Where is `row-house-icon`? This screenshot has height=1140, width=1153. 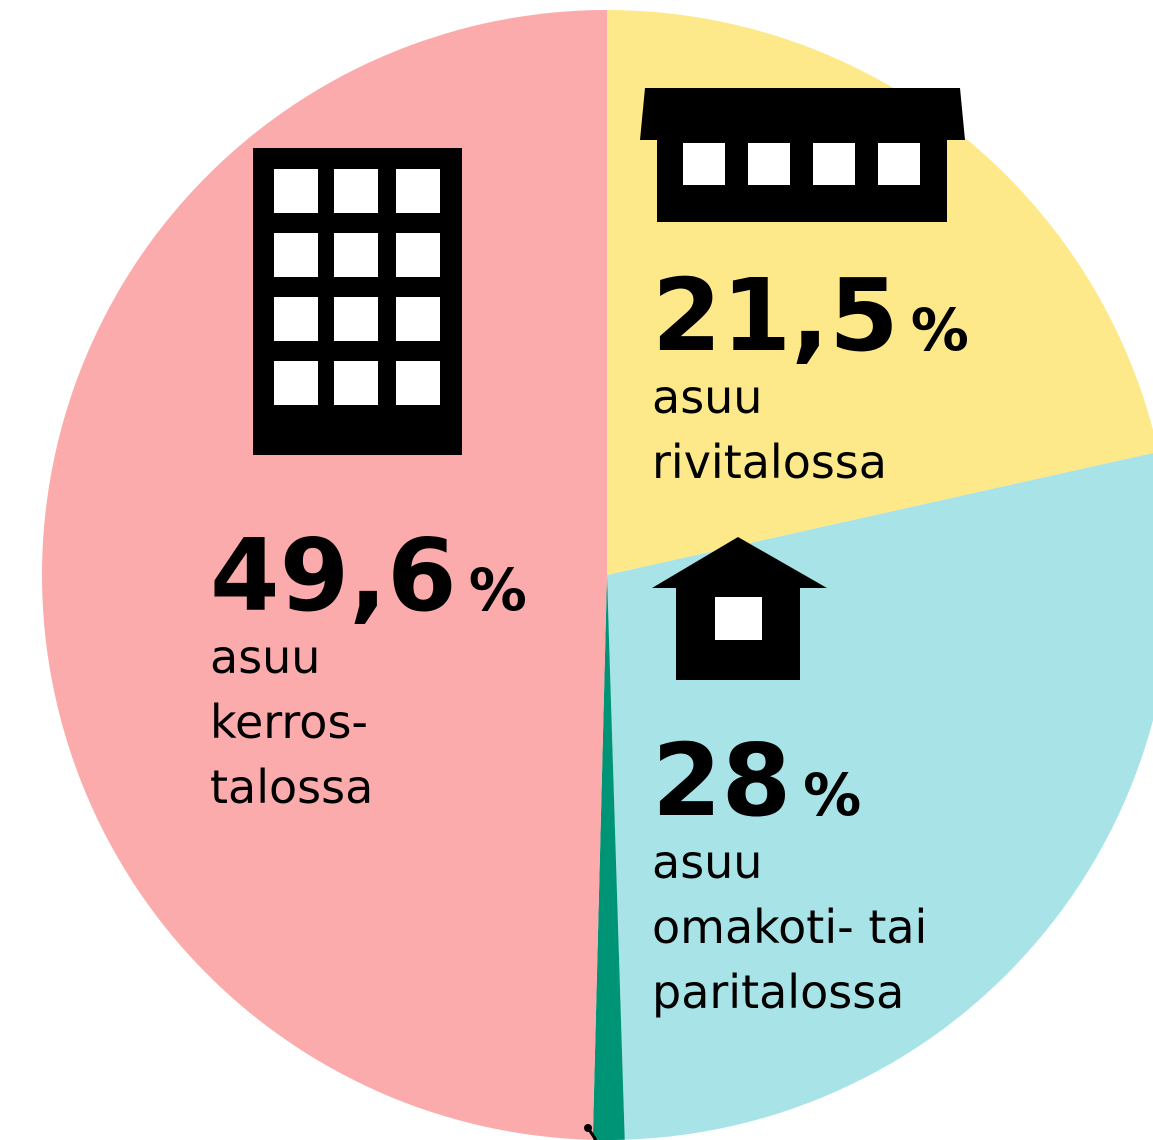 row-house-icon is located at coordinates (802, 155).